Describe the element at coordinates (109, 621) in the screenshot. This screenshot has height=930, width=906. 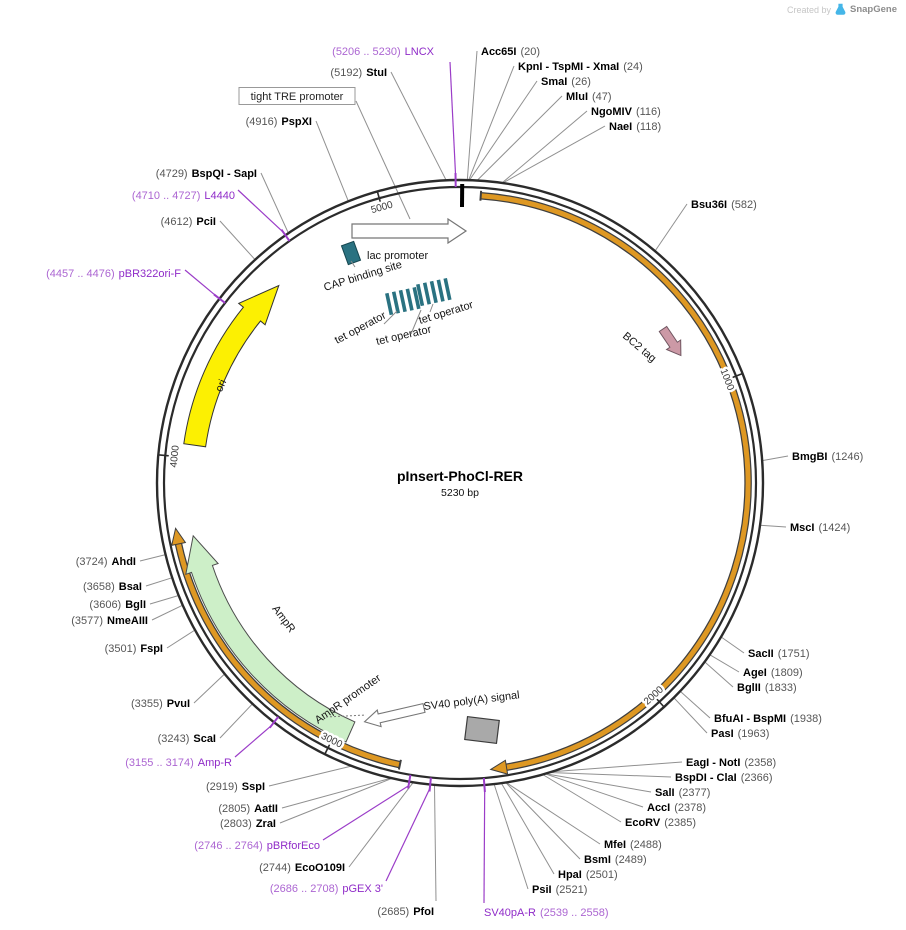
I see `enzyme-label-nmeaiii: (3577) NmeAIII` at that location.